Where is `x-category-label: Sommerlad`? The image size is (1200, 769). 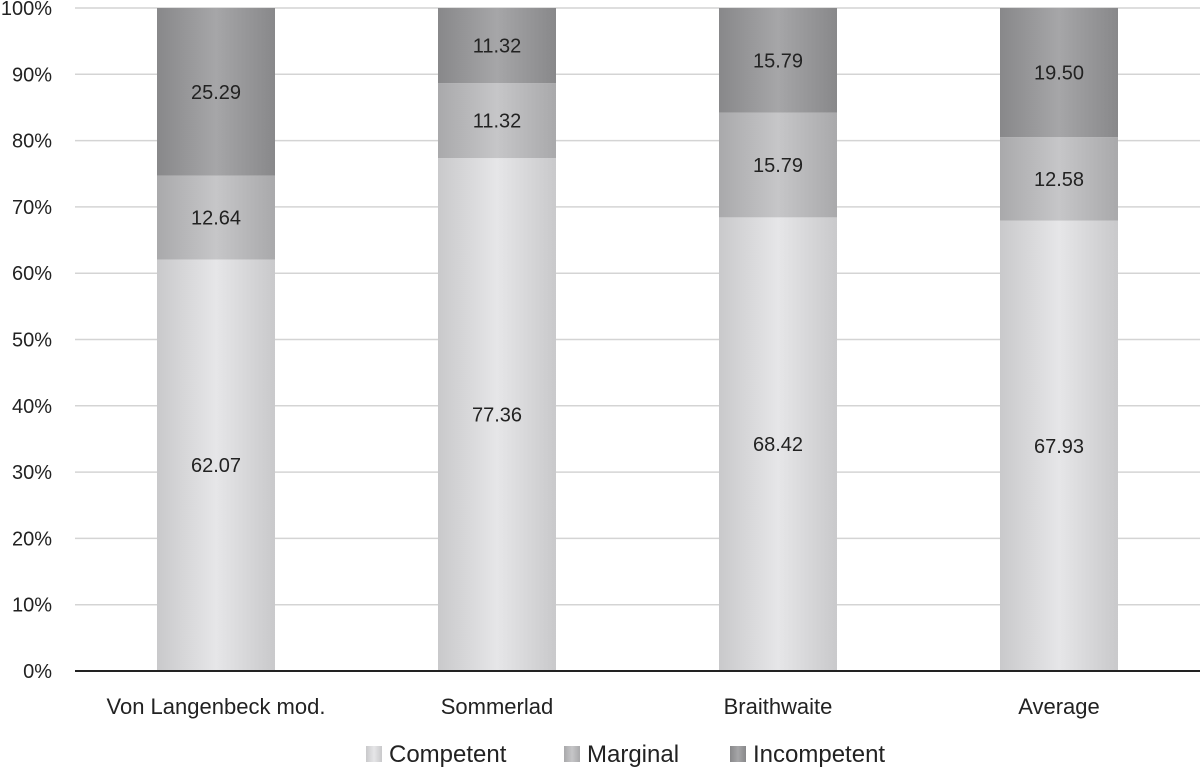
x-category-label: Sommerlad is located at coordinates (497, 706).